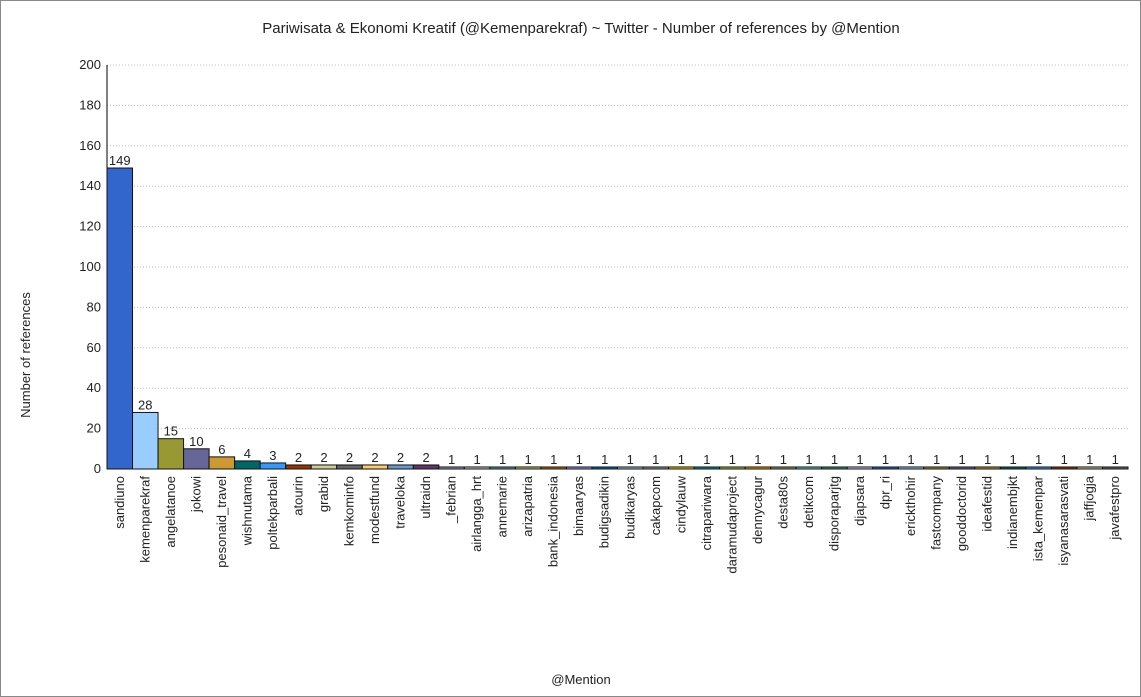  Describe the element at coordinates (170, 512) in the screenshot. I see `x-tick-label: angelatanoe` at that location.